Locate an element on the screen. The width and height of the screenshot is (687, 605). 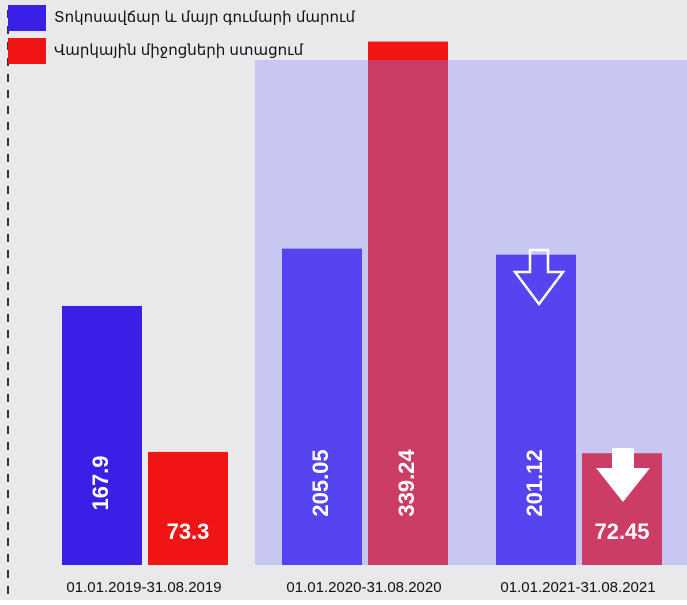
data-label: 205.05 is located at coordinates (320, 482).